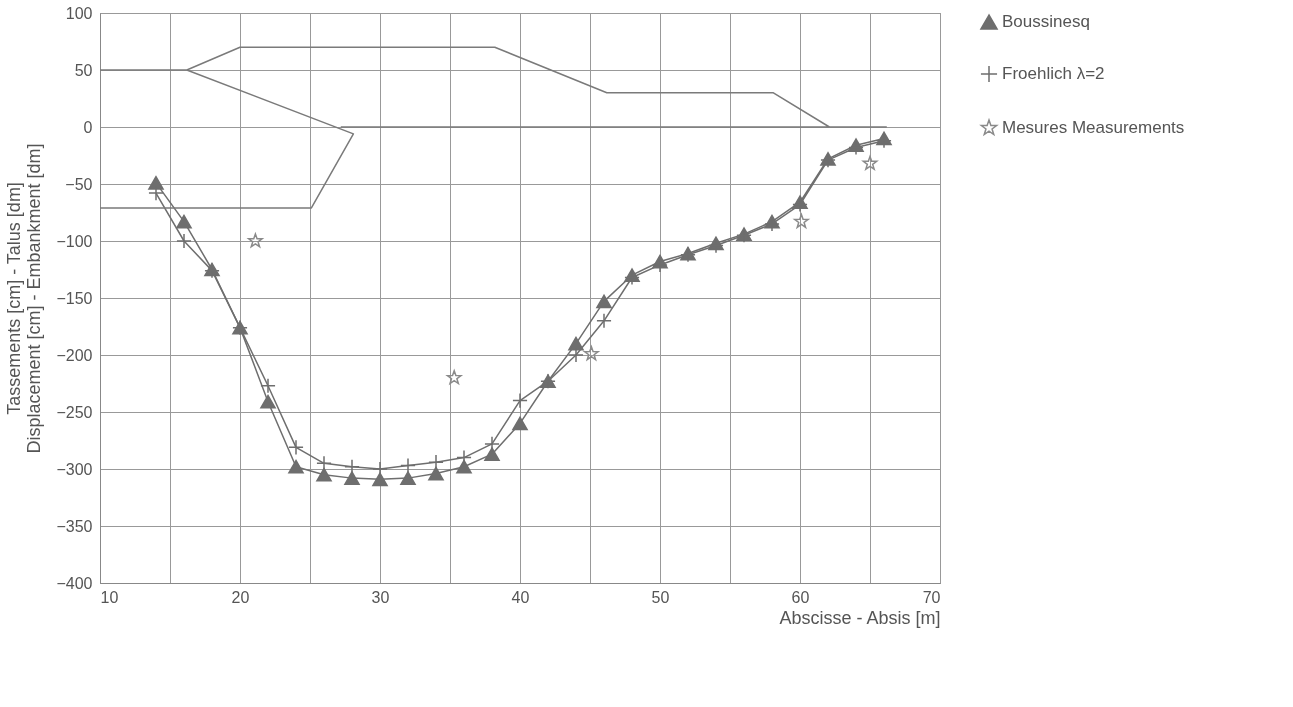  What do you see at coordinates (88, 127) in the screenshot?
I see `y-tick-label: 0` at bounding box center [88, 127].